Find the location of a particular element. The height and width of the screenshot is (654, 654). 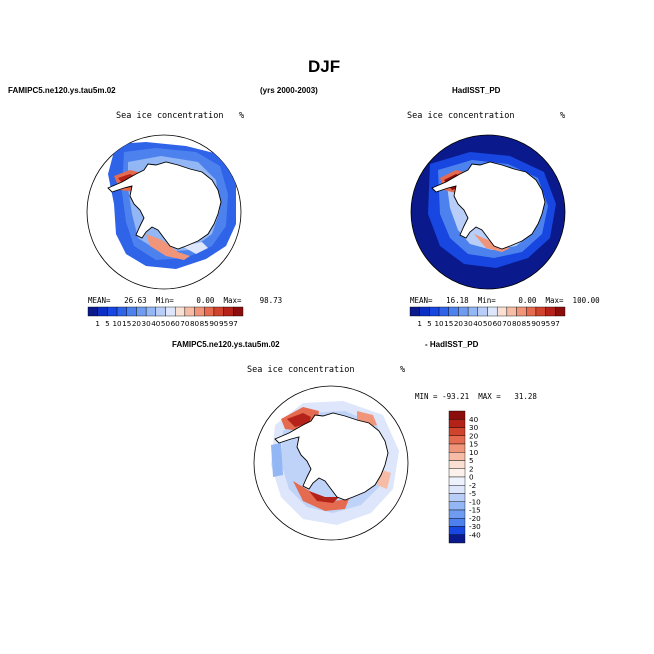

diff-header-right: - HadISST_PD is located at coordinates (452, 344).